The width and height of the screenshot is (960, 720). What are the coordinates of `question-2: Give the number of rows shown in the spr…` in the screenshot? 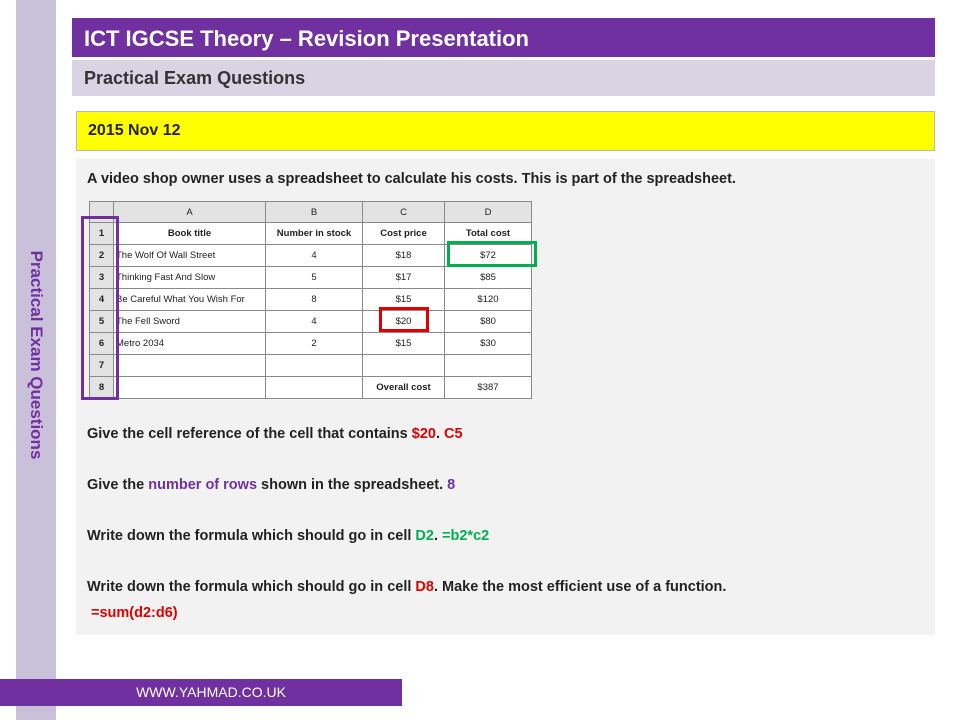 It's located at (271, 485).